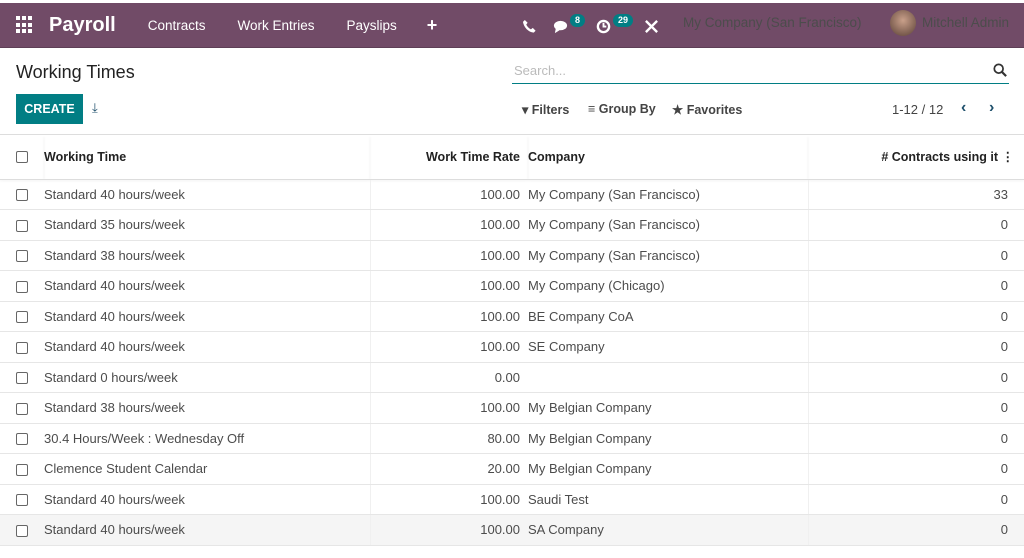  What do you see at coordinates (622, 109) in the screenshot?
I see `group-by-button: ≡ Group By` at bounding box center [622, 109].